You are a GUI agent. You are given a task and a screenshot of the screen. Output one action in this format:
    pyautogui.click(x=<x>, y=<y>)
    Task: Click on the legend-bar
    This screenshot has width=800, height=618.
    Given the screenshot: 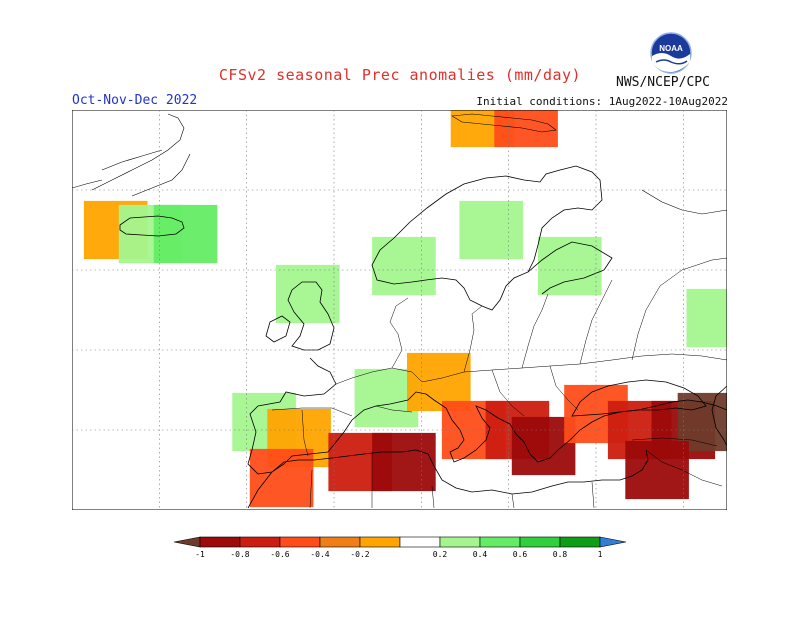 What is the action you would take?
    pyautogui.click(x=400, y=542)
    